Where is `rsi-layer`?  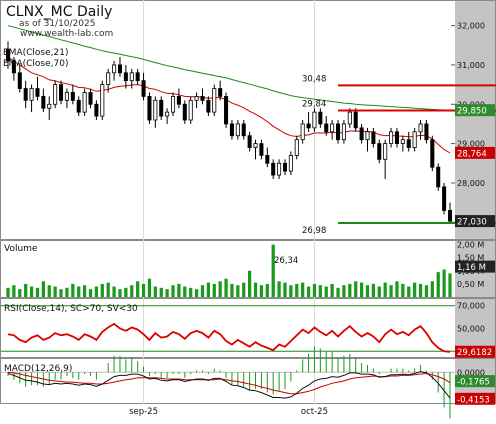 rsi-layer is located at coordinates (228, 329).